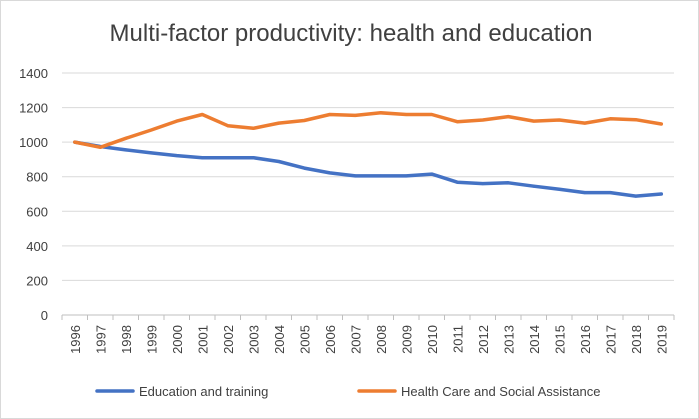  I want to click on x-tick-label: 1998, so click(126, 339).